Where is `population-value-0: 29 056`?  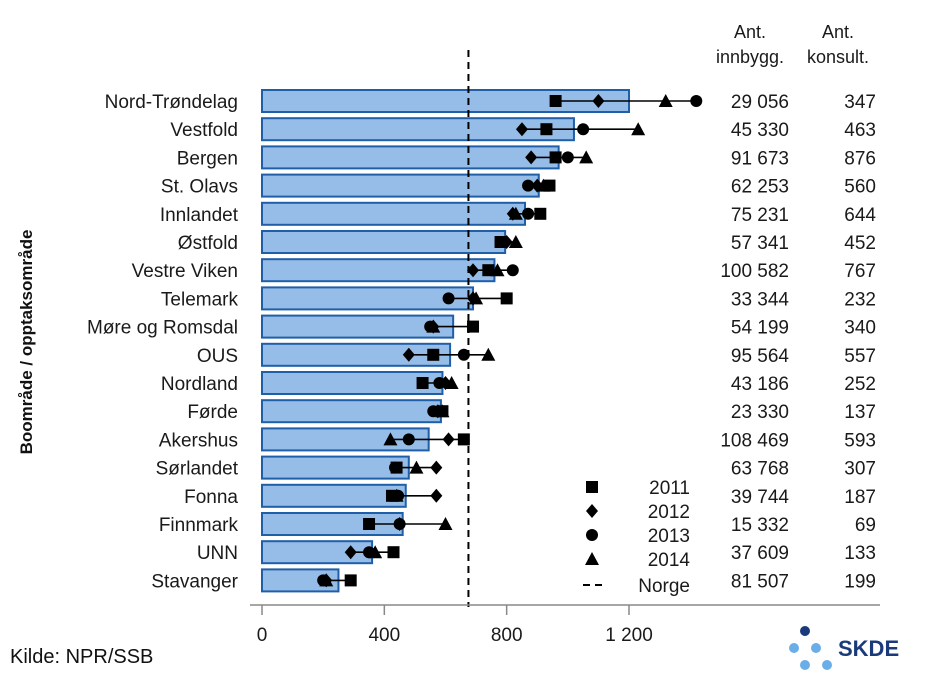
population-value-0: 29 056 is located at coordinates (760, 102).